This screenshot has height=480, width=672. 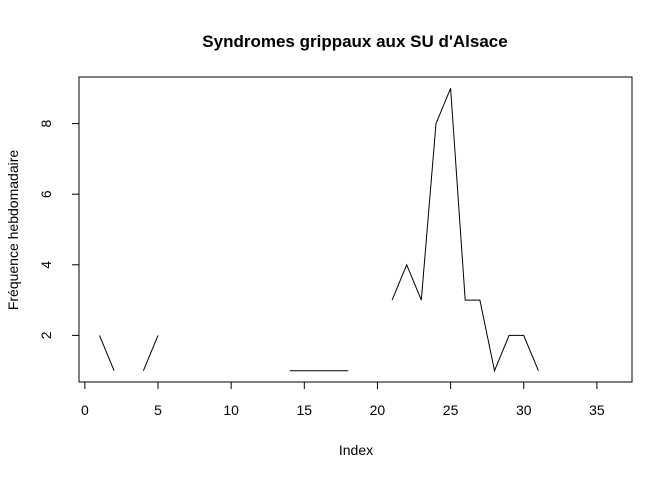 I want to click on x-tick-label: 10, so click(x=231, y=410).